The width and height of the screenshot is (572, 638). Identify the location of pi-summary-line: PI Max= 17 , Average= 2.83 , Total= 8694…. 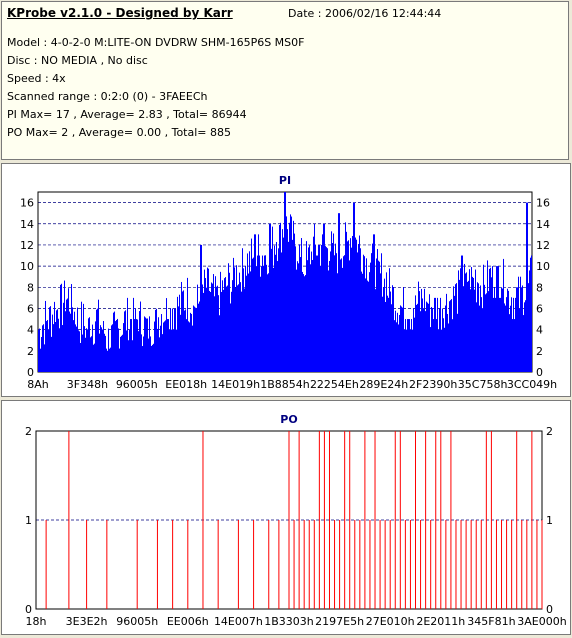
(127, 114).